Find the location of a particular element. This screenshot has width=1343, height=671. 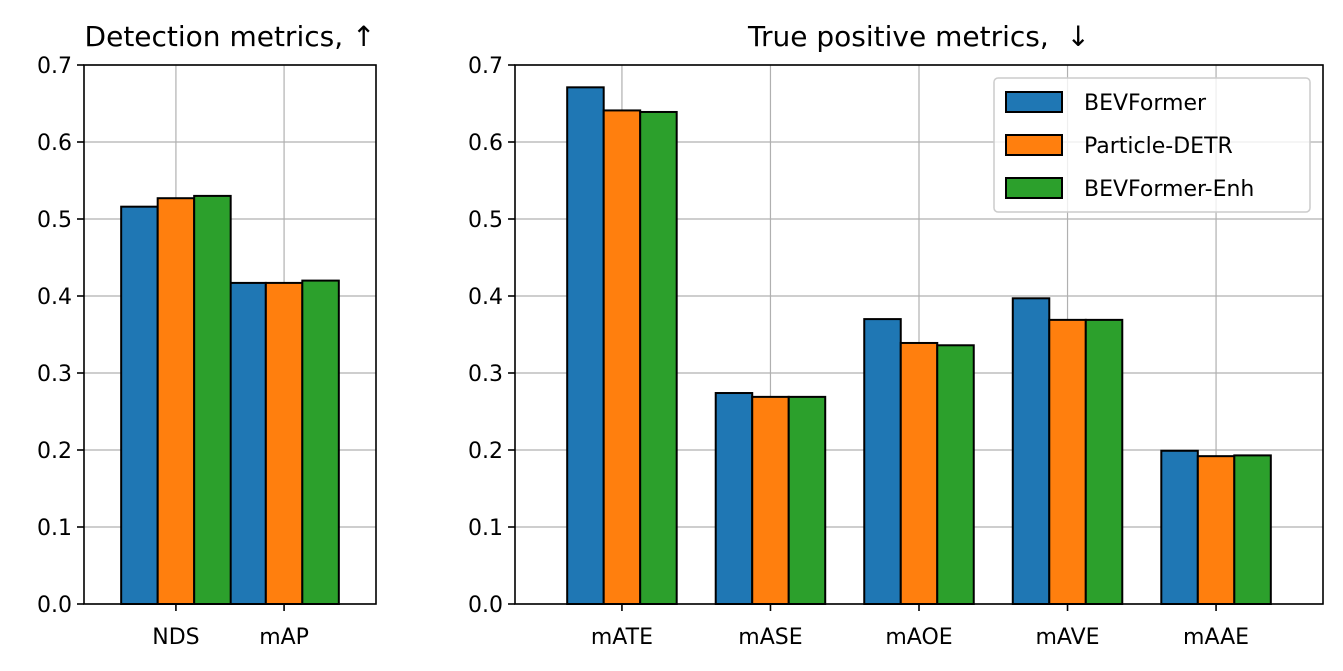

bar-particle-detr-mave is located at coordinates (1067, 461).